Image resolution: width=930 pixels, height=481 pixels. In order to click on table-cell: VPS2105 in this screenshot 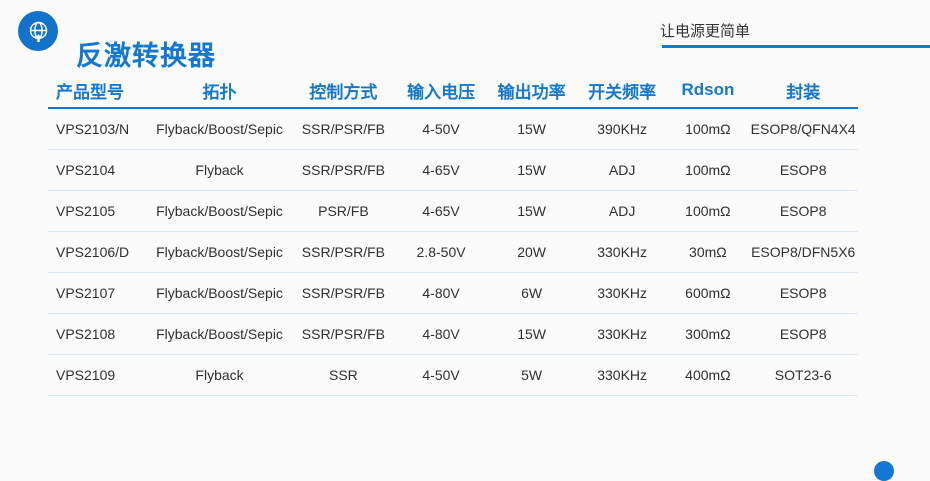, I will do `click(86, 211)`.